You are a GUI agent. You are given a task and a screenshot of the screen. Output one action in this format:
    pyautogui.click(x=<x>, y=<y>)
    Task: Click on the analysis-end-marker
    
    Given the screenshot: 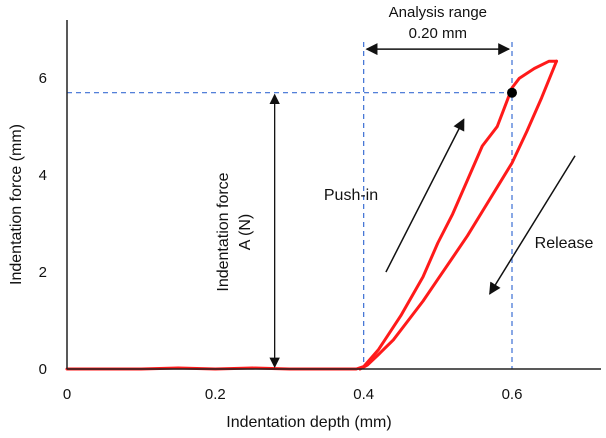 What is the action you would take?
    pyautogui.click(x=512, y=92)
    